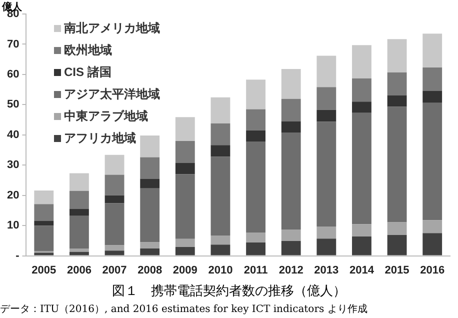 This screenshot has height=318, width=458. Describe the element at coordinates (184, 309) in the screenshot. I see `text: データ：ITU（2016）, and 2016 estimates for key ICT indicators より作成` at that location.